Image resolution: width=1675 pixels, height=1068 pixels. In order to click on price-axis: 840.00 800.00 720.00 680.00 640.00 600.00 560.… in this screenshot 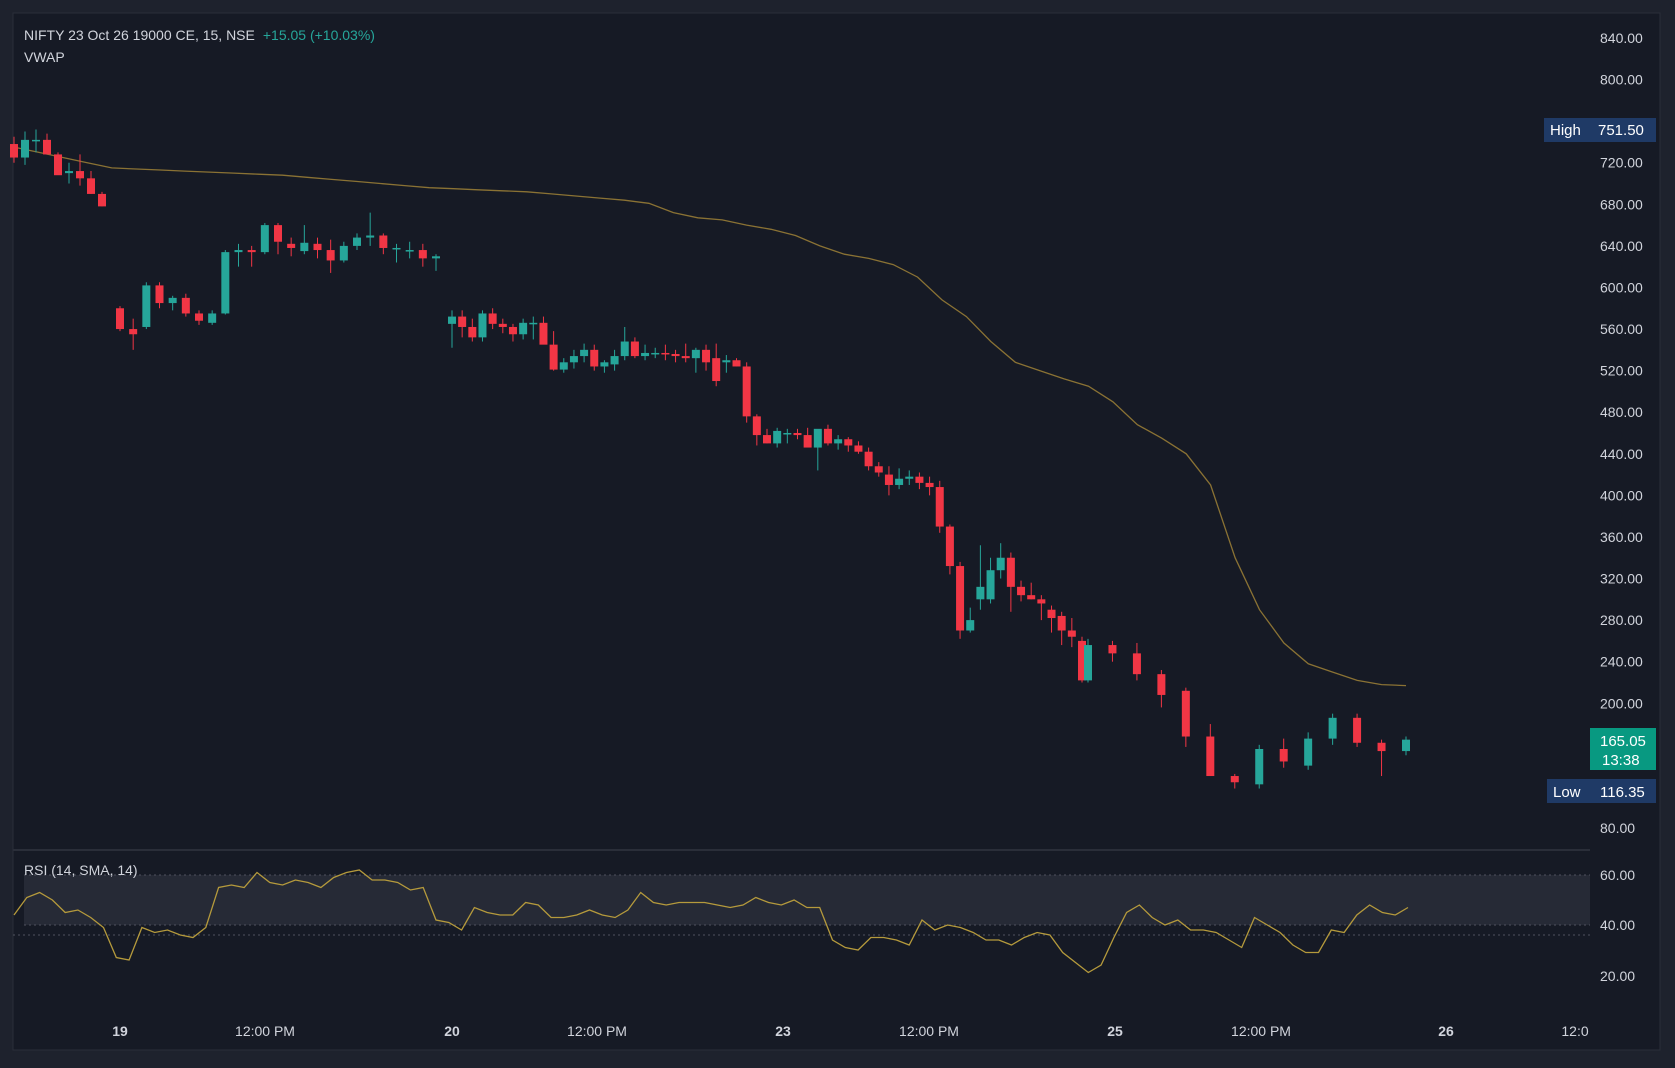, I will do `click(1621, 433)`.